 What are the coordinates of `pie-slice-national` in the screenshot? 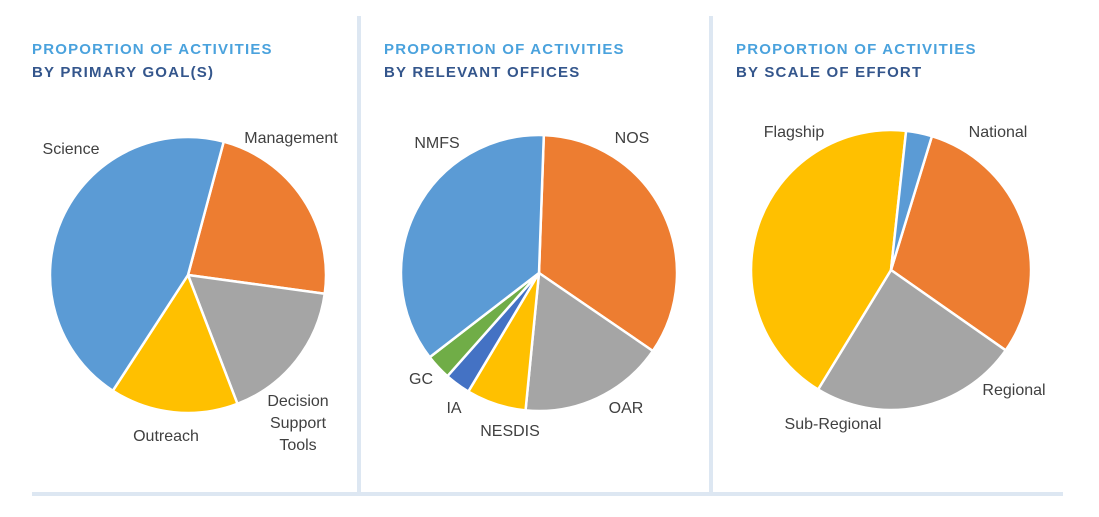 It's located at (961, 243).